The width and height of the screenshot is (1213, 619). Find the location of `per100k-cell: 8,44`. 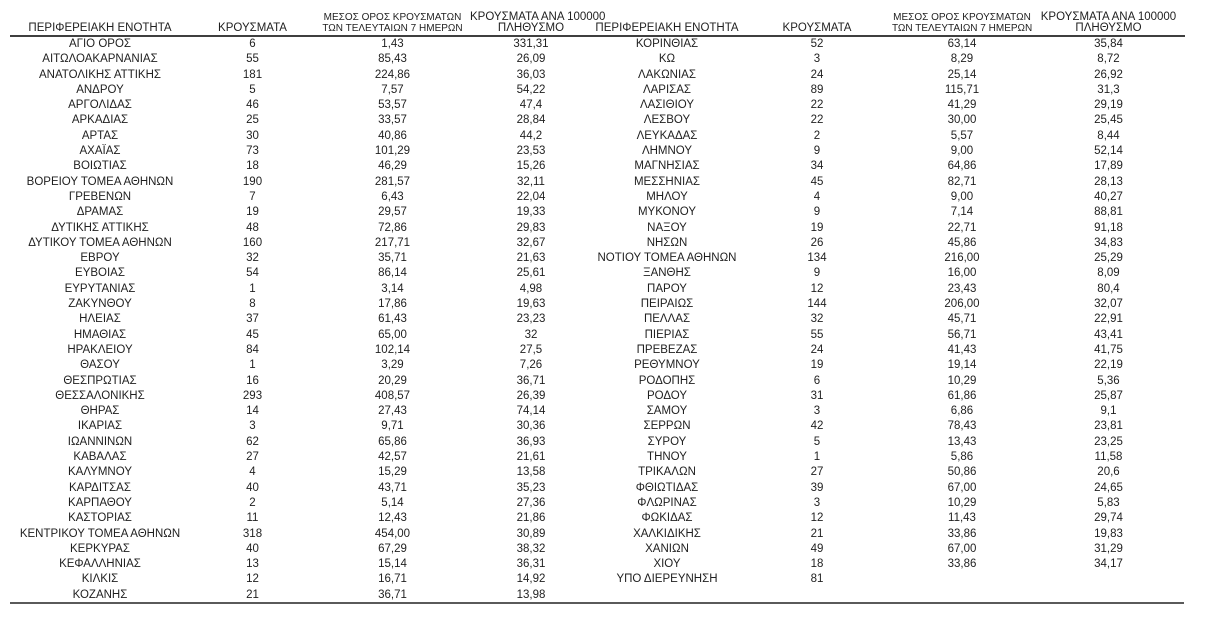

per100k-cell: 8,44 is located at coordinates (1108, 135).